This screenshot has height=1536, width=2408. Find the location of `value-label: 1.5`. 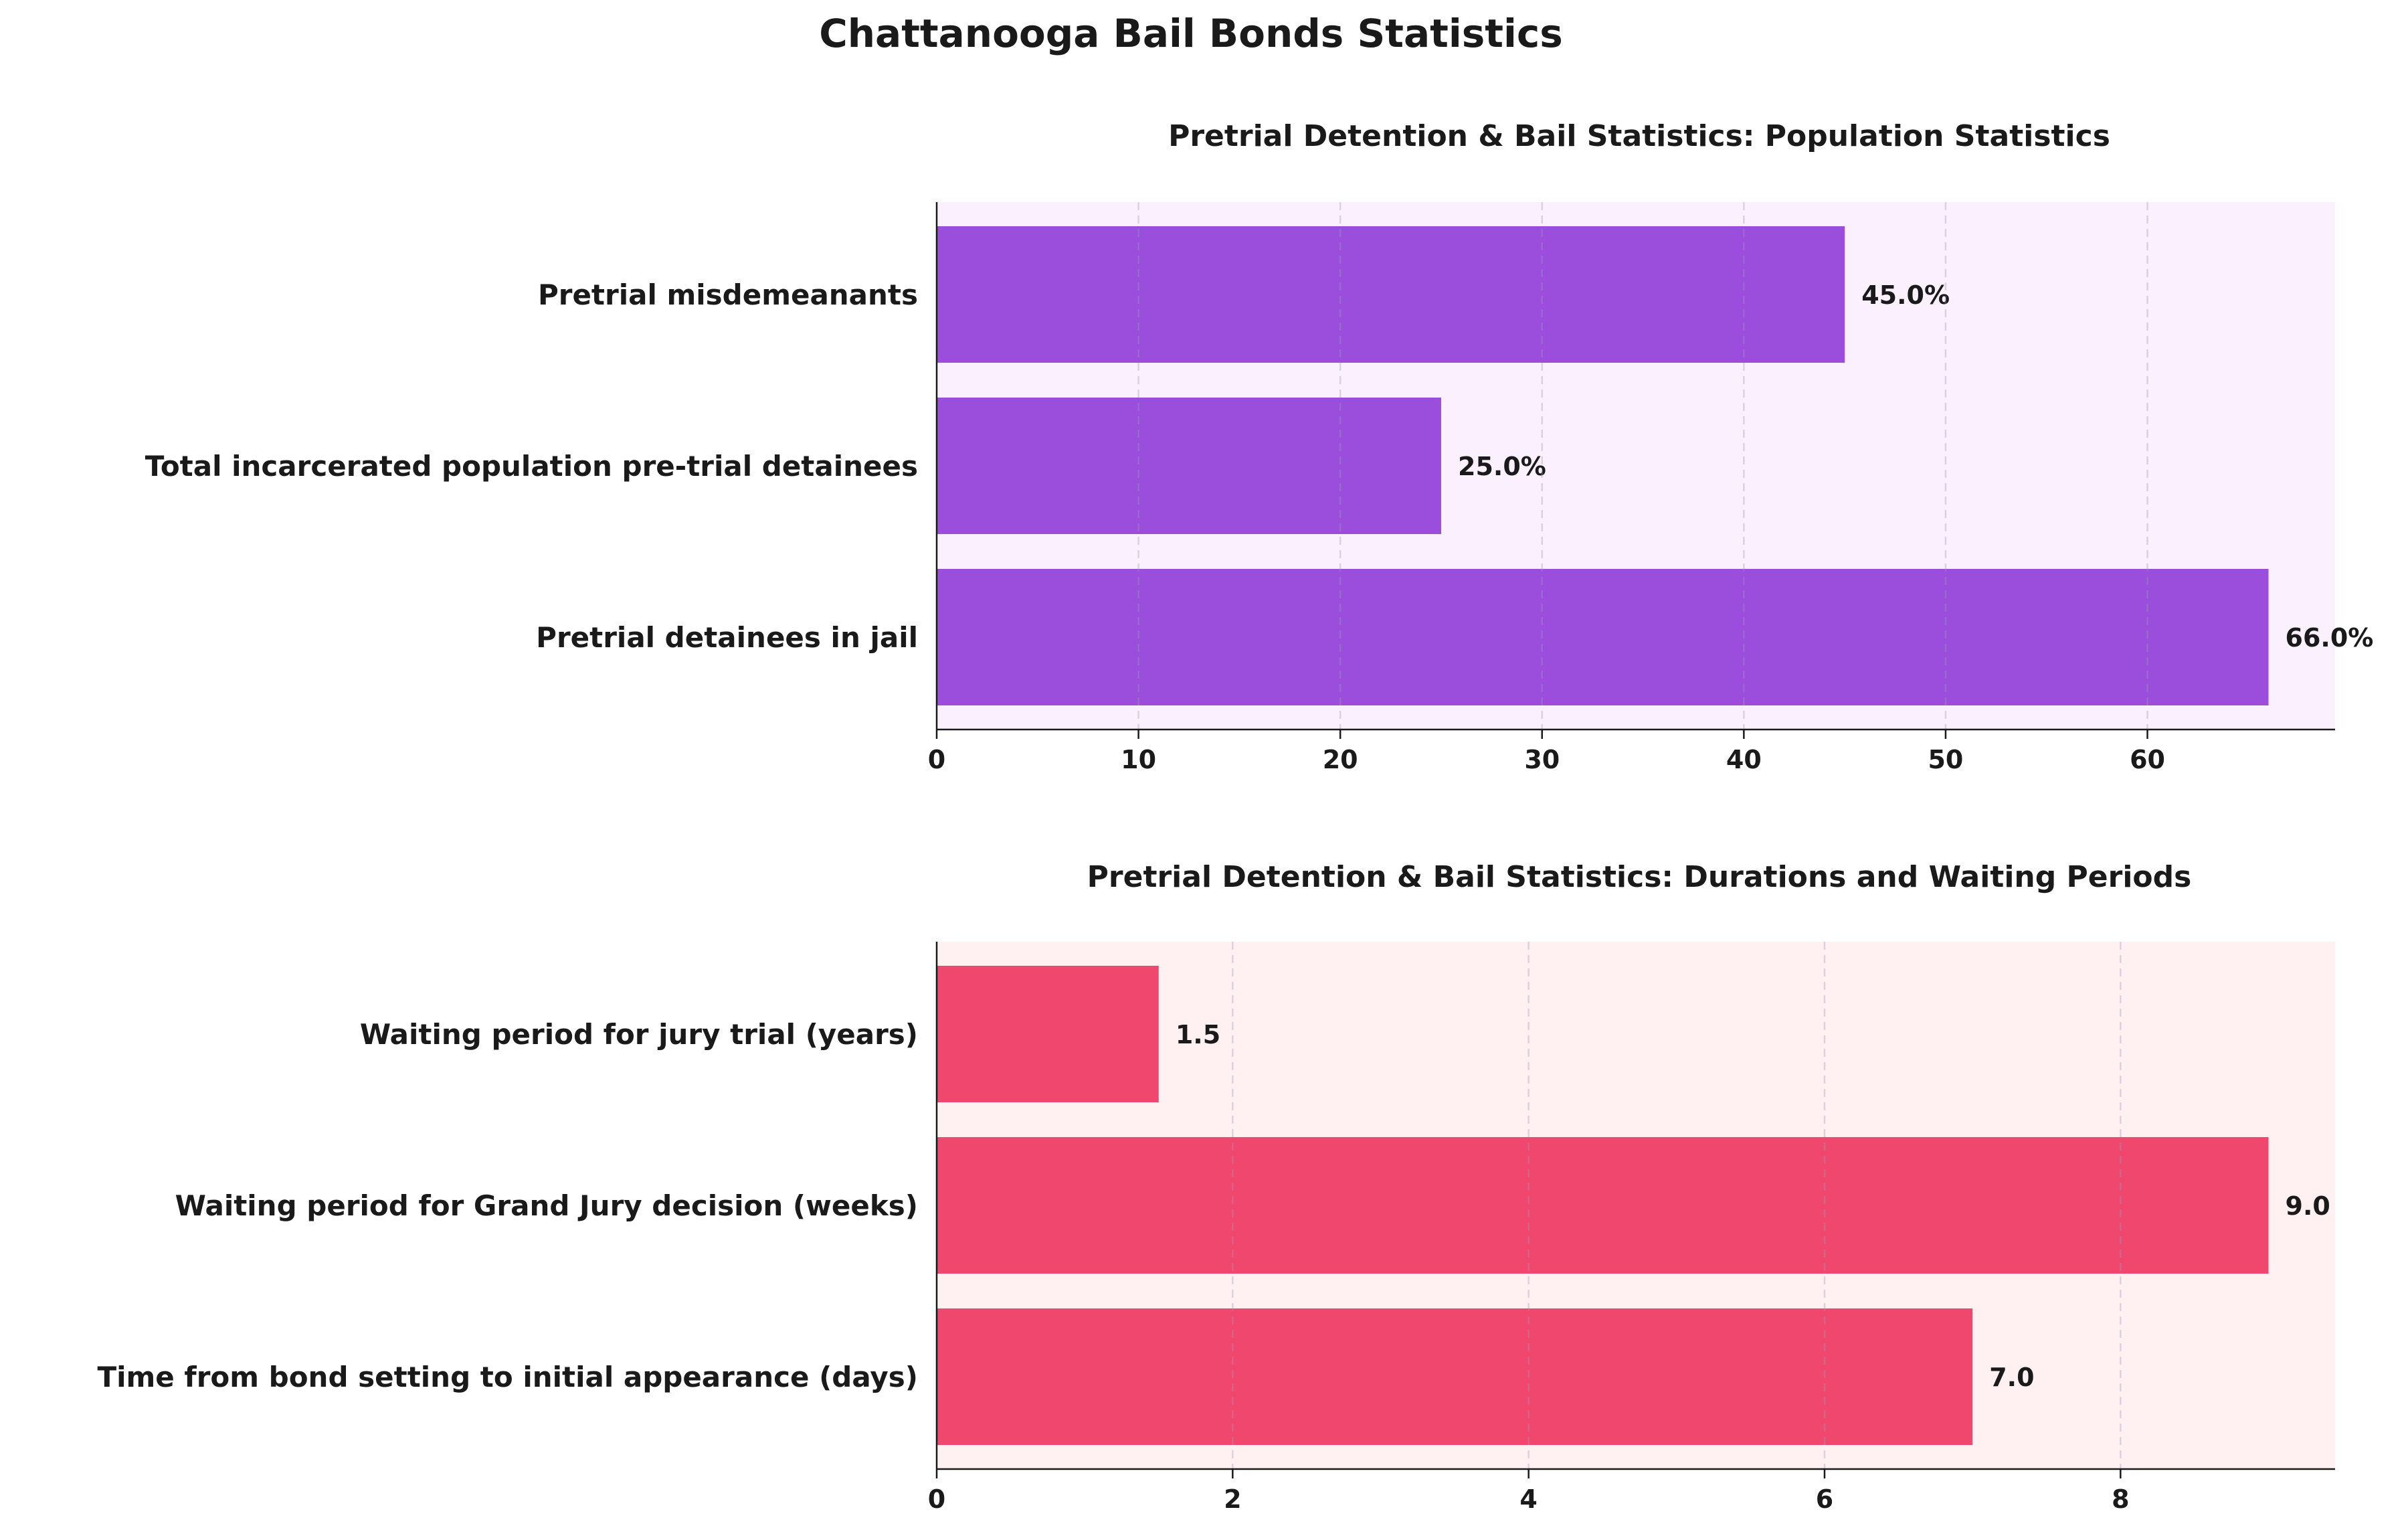

value-label: 1.5 is located at coordinates (1198, 1034).